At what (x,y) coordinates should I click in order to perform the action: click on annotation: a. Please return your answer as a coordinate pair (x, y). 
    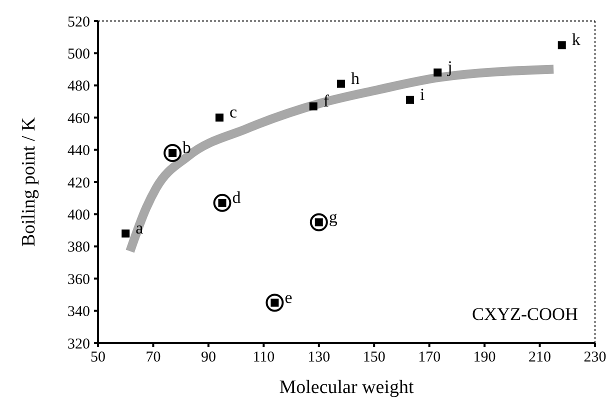
    Looking at the image, I should click on (140, 228).